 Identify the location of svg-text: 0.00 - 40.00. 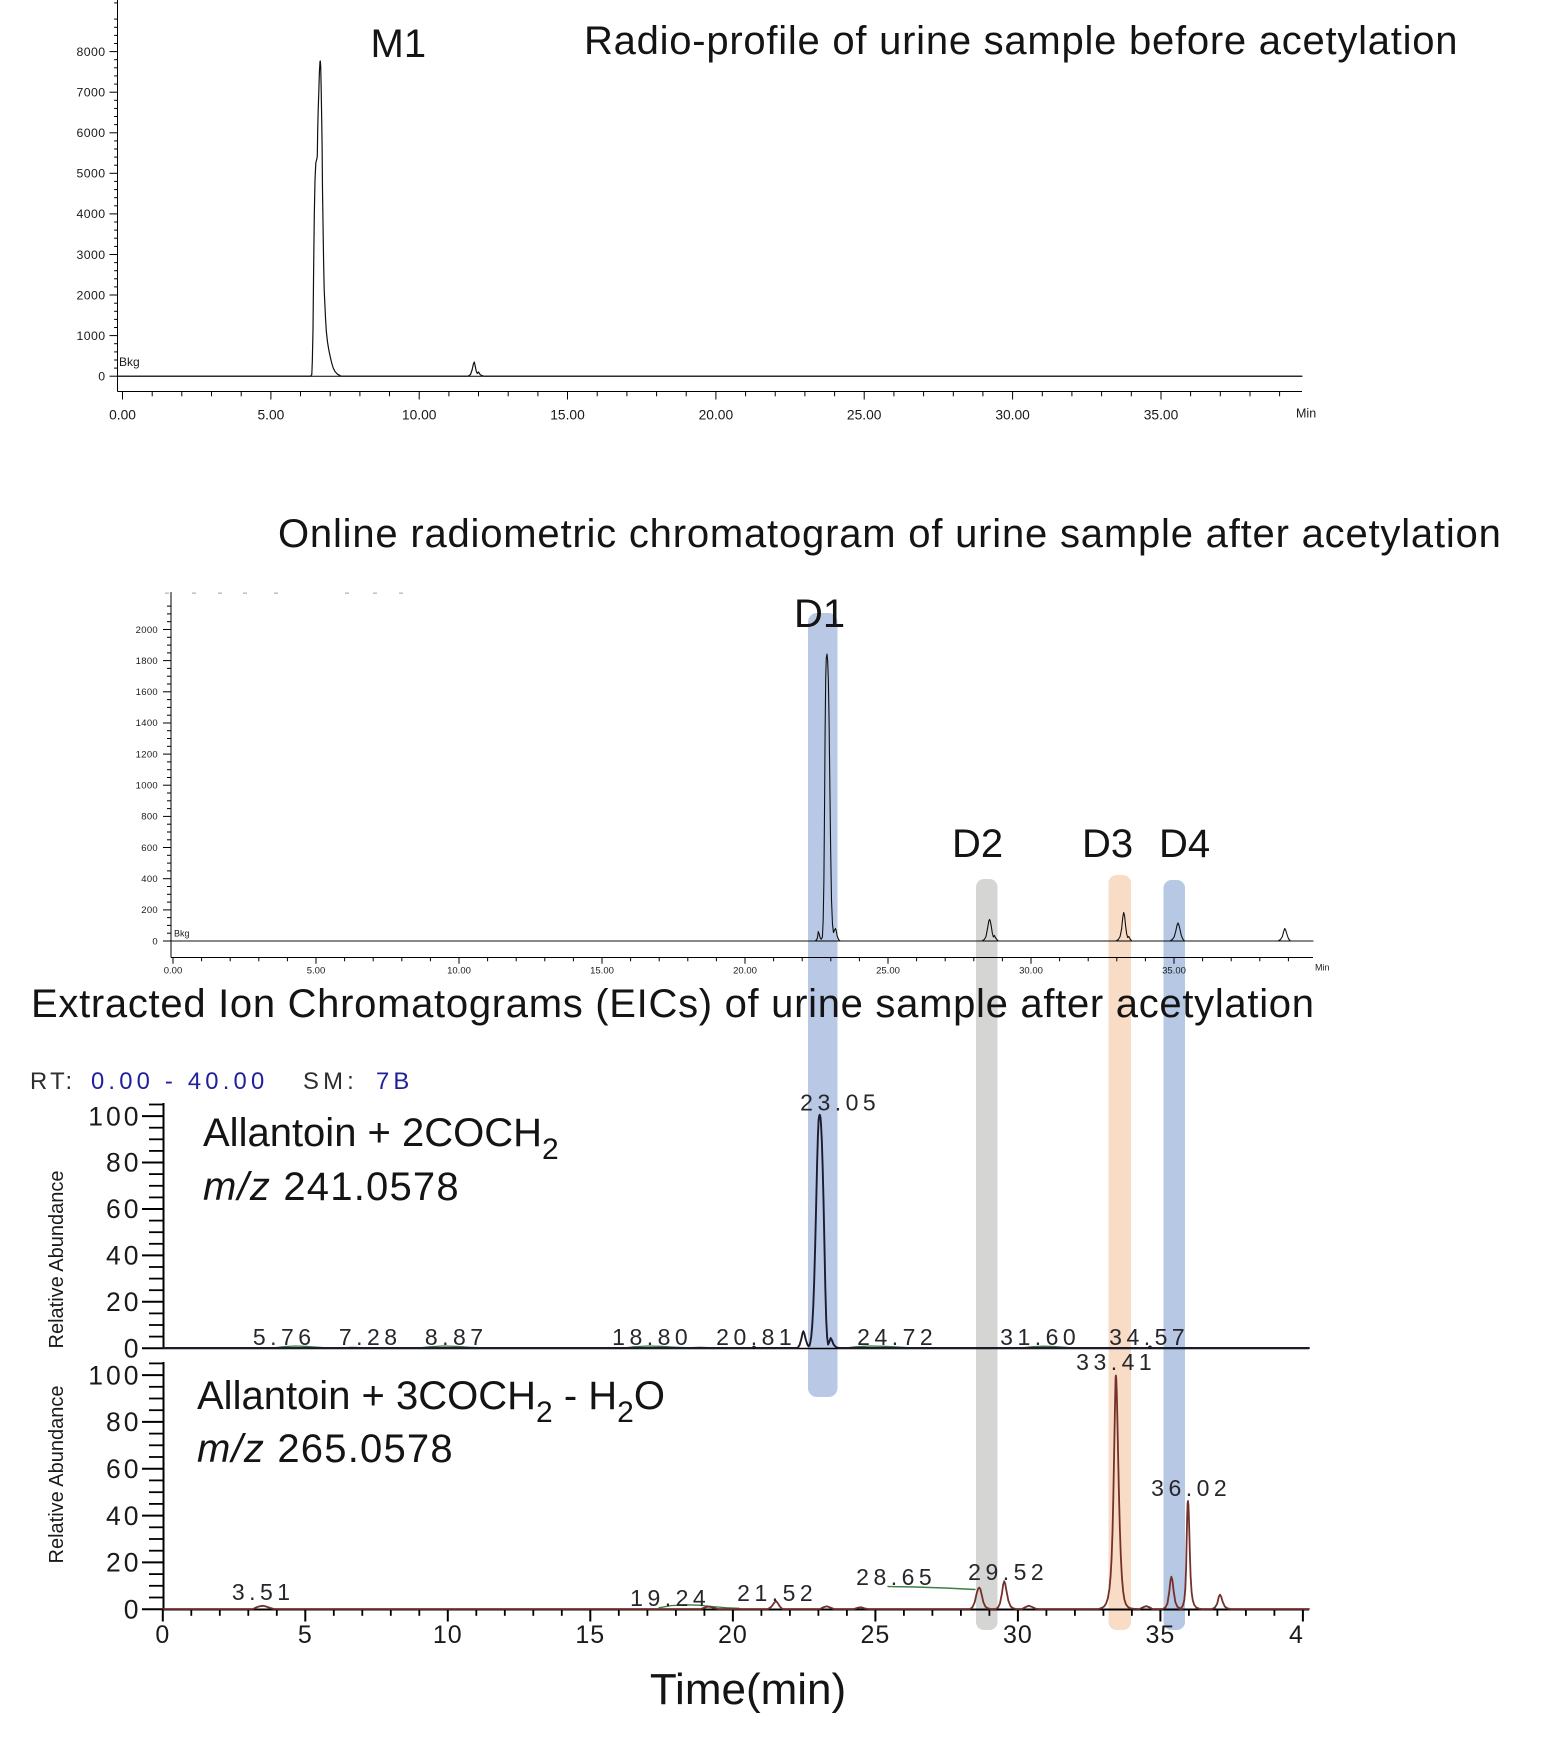
(179, 1081).